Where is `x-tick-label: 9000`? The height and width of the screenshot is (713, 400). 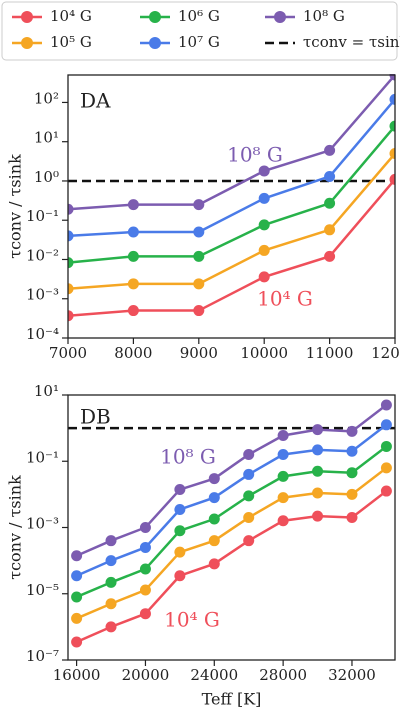 x-tick-label: 9000 is located at coordinates (199, 353).